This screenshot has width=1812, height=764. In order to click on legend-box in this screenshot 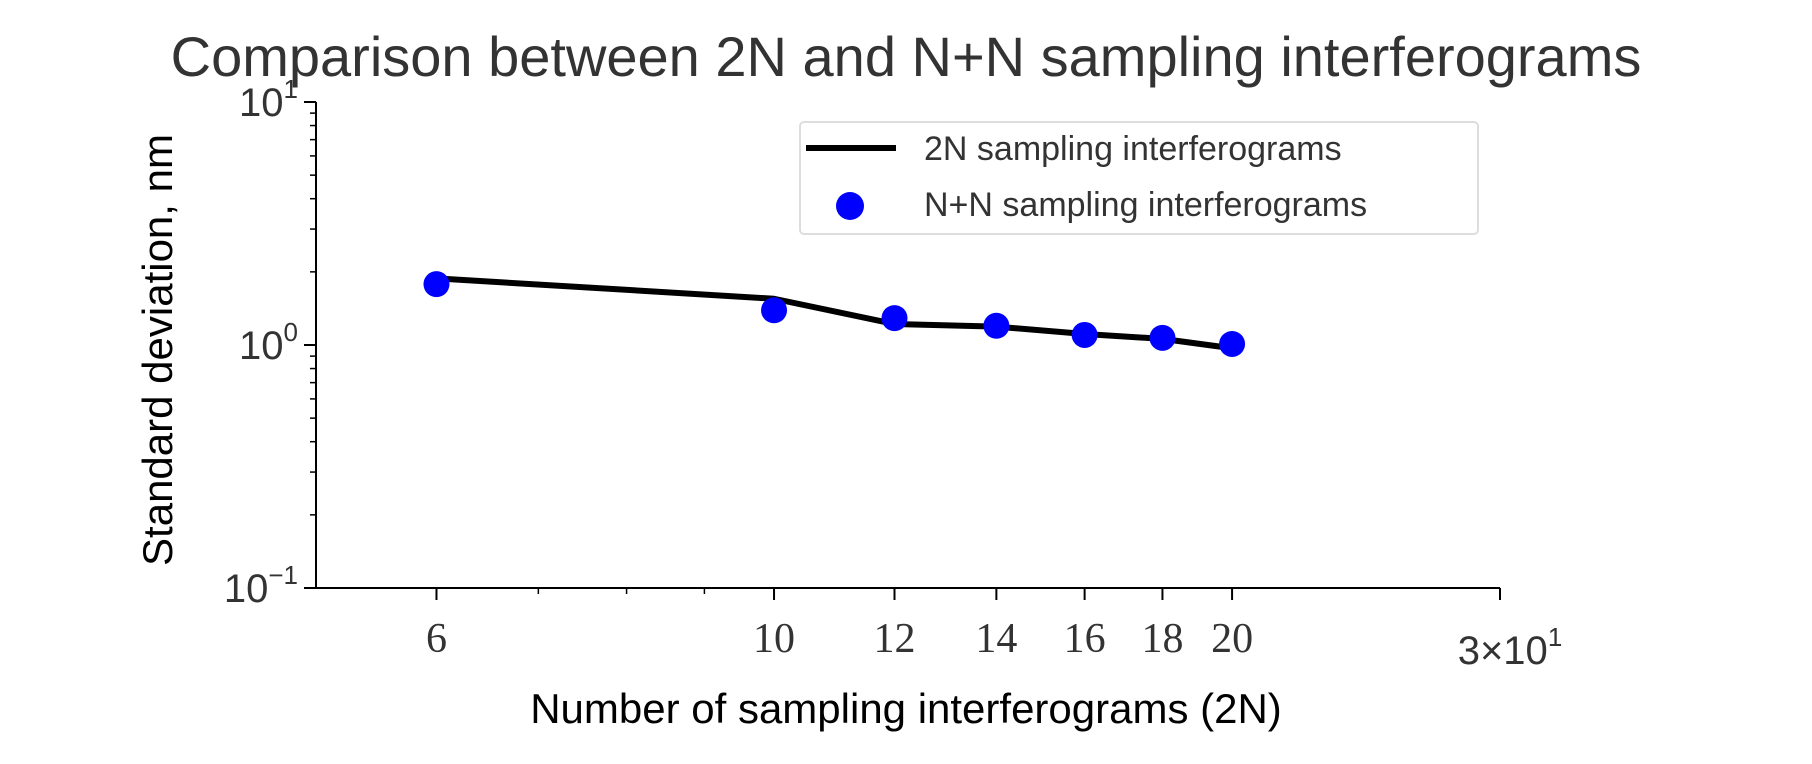, I will do `click(1139, 178)`.